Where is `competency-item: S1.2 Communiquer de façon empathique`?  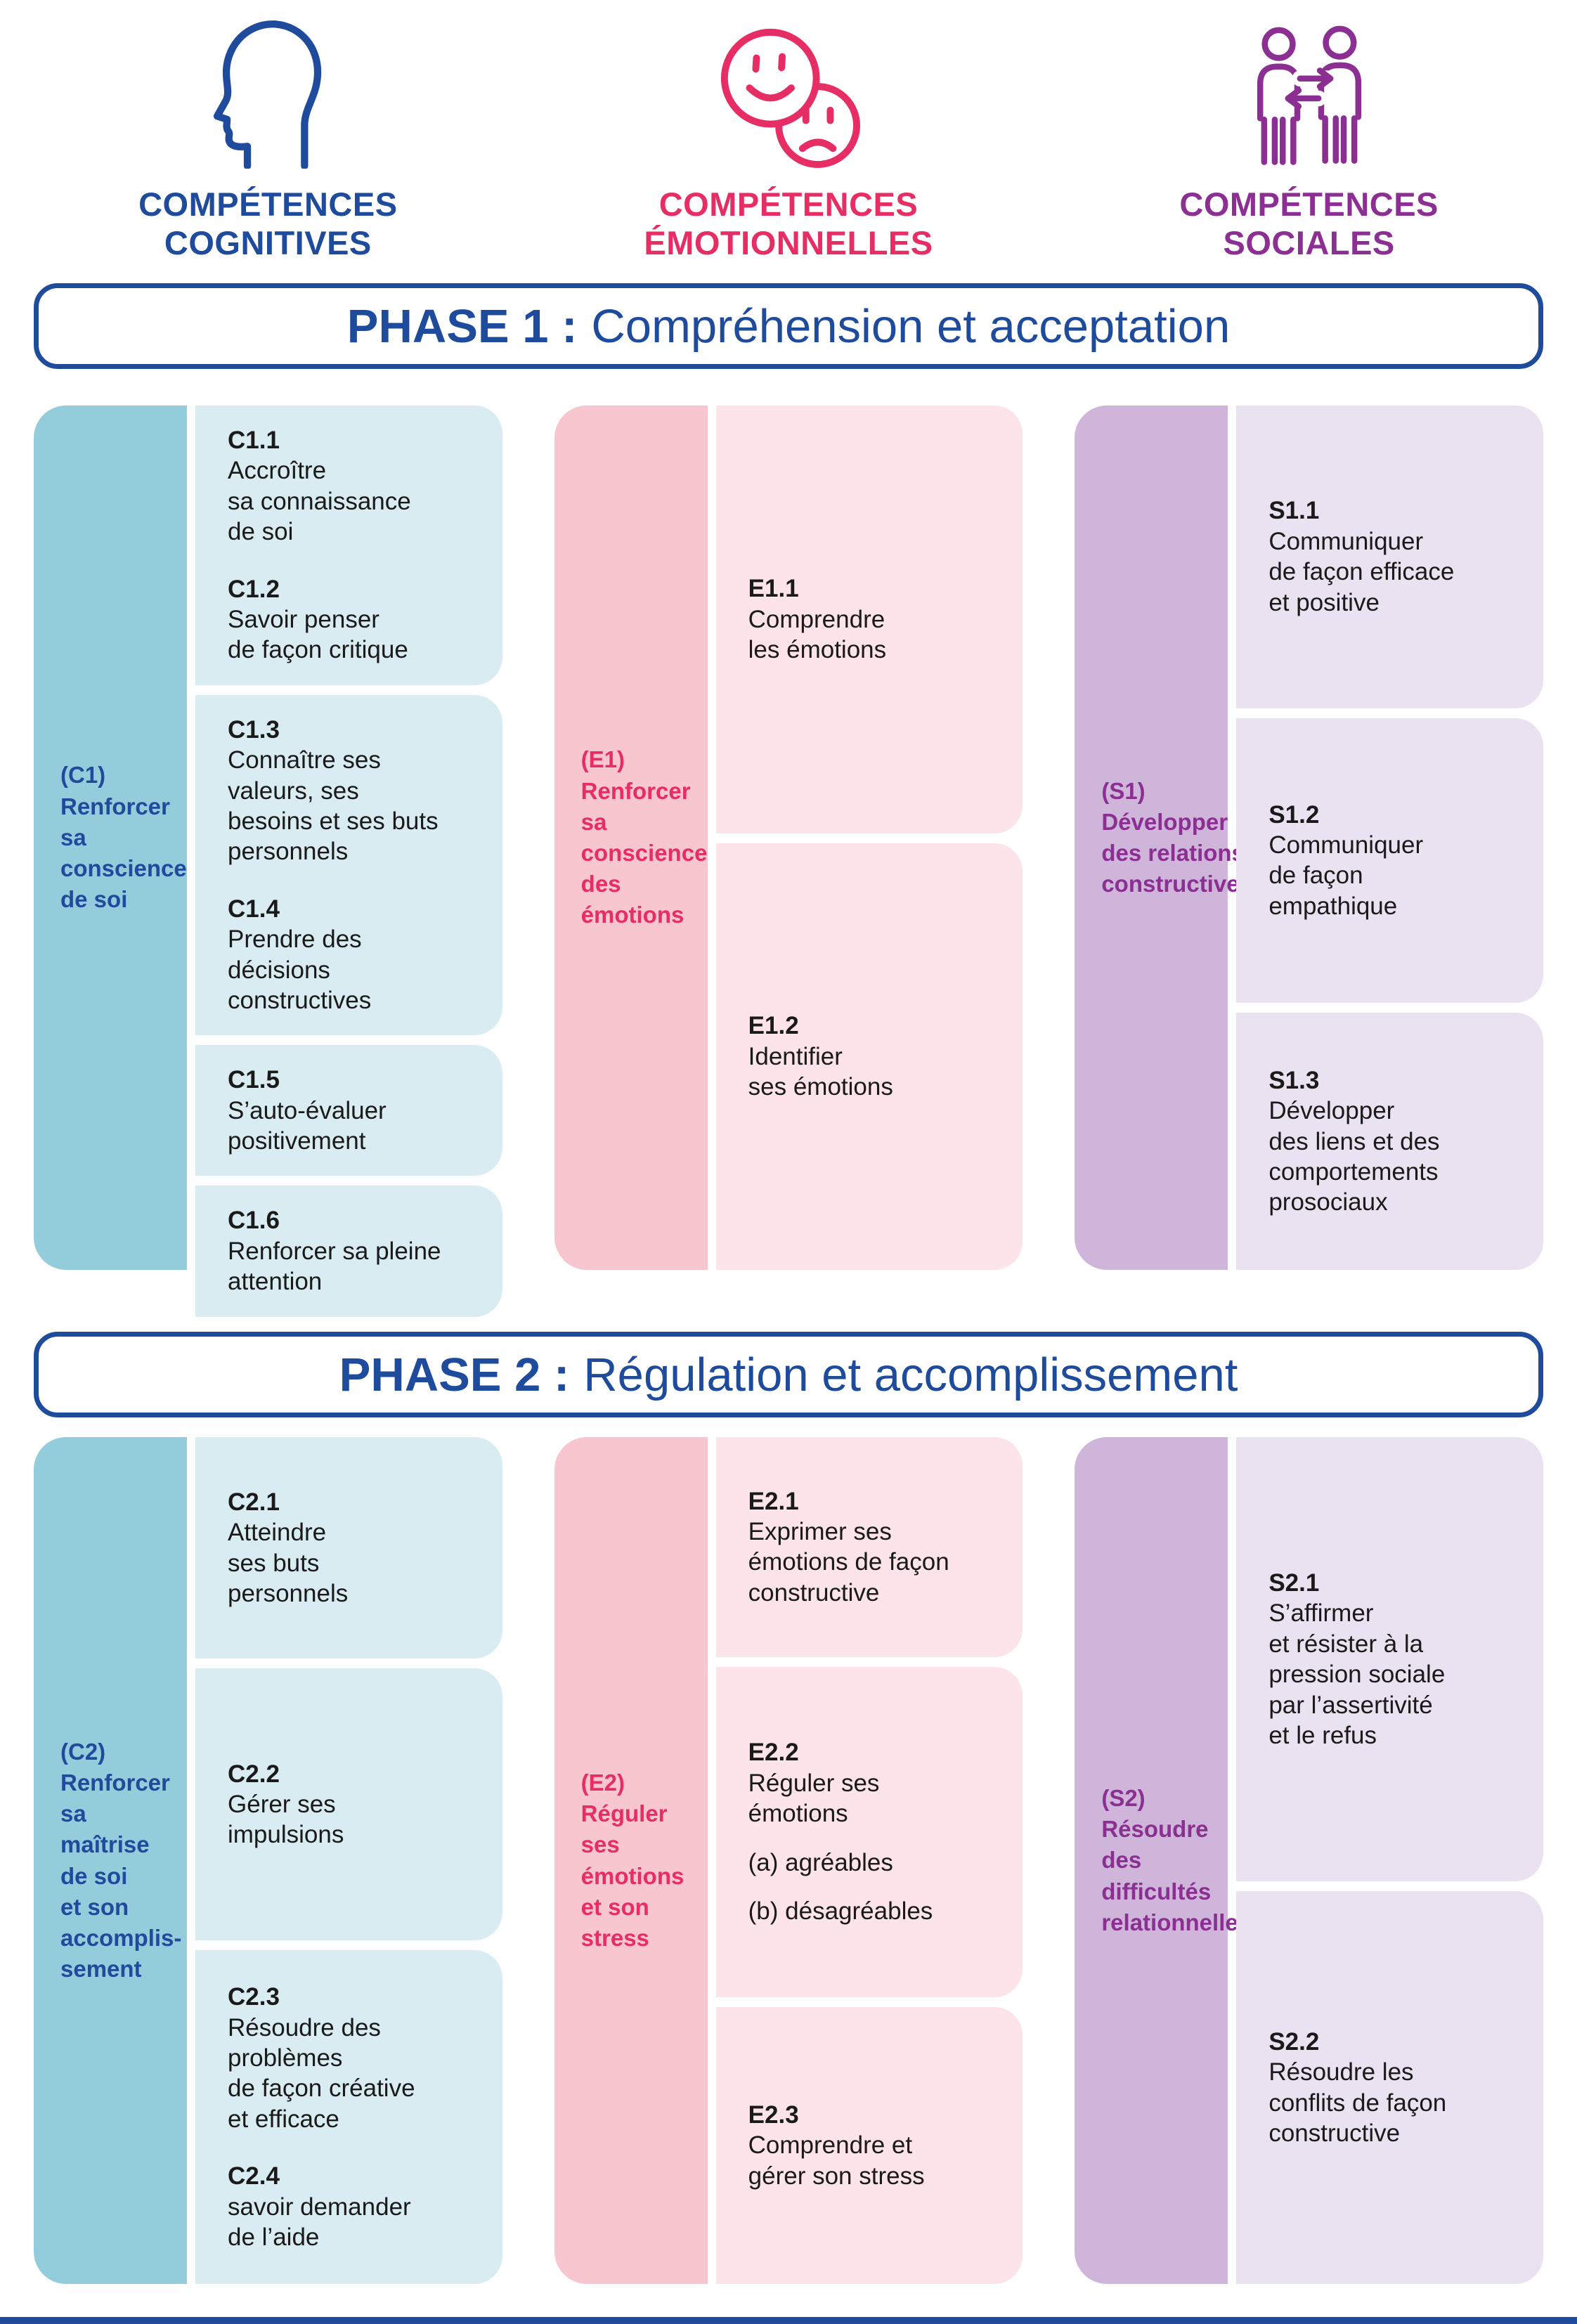
competency-item: S1.2 Communiquer de façon empathique is located at coordinates (1397, 861).